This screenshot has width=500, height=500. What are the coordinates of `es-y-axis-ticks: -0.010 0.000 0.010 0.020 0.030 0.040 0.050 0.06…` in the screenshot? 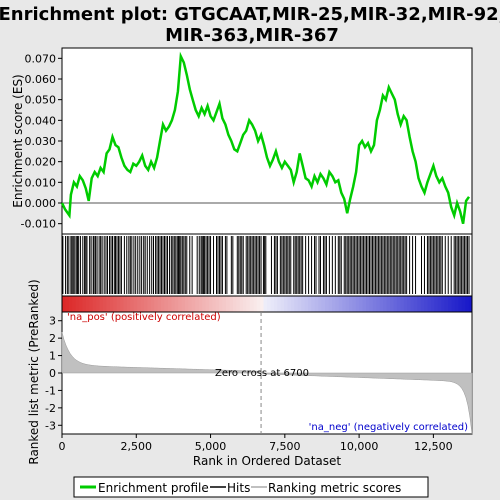 It's located at (41, 141).